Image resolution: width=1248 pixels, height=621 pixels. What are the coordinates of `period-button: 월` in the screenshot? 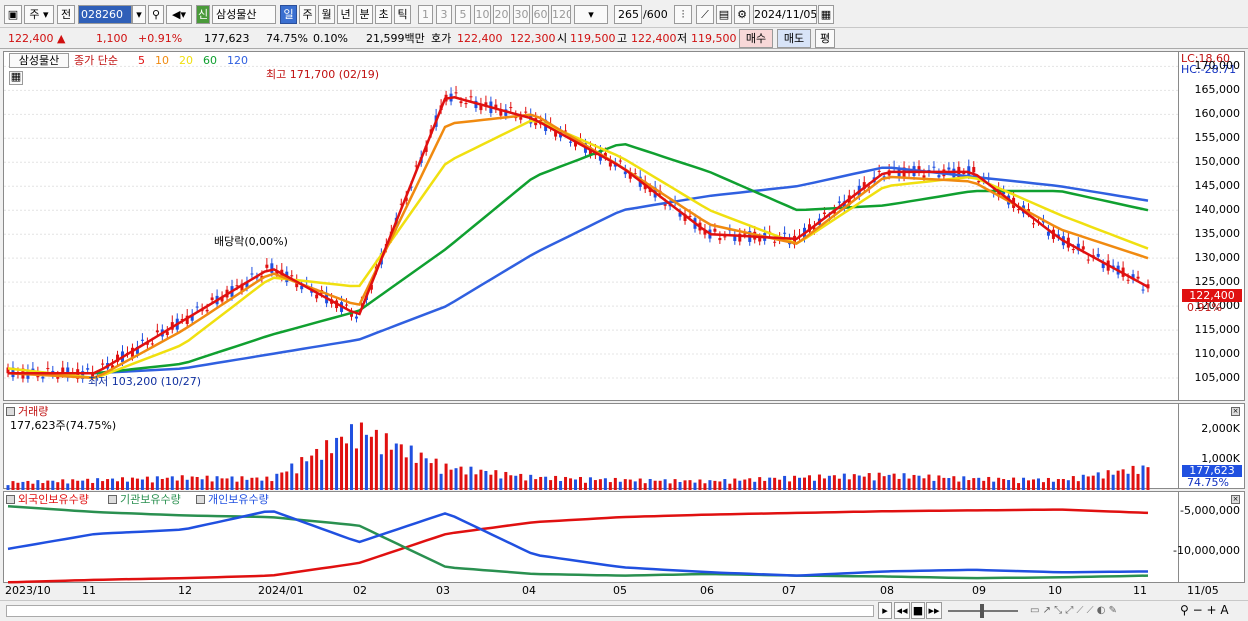 It's located at (326, 14).